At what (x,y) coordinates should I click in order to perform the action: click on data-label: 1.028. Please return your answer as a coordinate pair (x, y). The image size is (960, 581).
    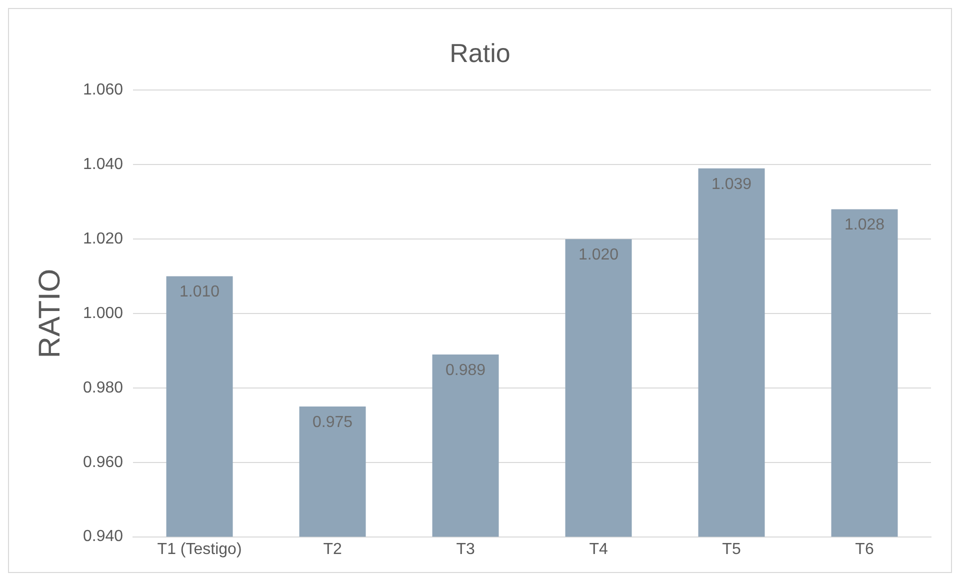
    Looking at the image, I should click on (864, 225).